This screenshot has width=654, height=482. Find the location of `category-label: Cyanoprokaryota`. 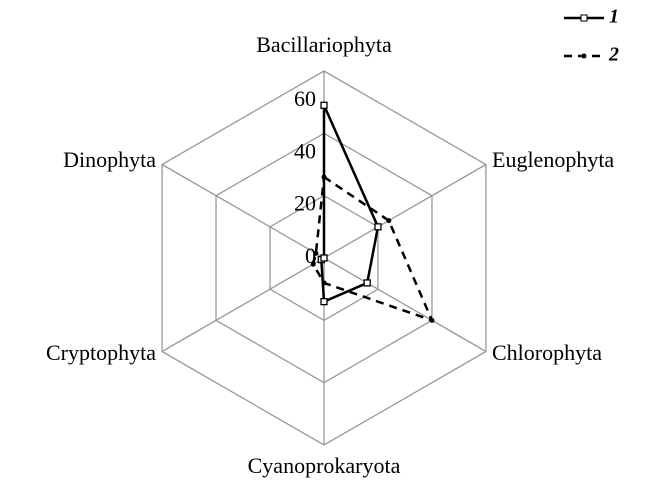

category-label: Cyanoprokaryota is located at coordinates (324, 465).